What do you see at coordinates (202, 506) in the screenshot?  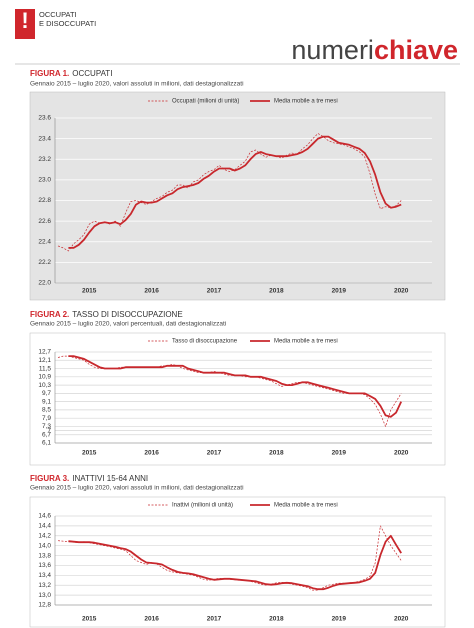 I see `legend-label: Inattivi (milioni di unità)` at bounding box center [202, 506].